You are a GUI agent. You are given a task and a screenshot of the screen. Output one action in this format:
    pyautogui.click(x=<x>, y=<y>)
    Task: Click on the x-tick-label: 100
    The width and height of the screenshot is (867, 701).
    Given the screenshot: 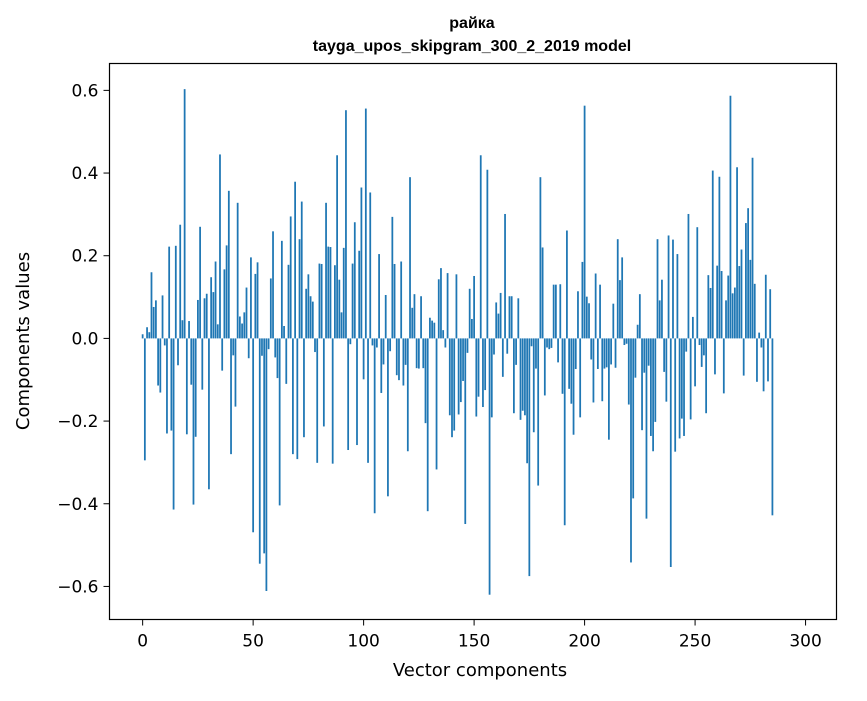 What is the action you would take?
    pyautogui.click(x=363, y=642)
    